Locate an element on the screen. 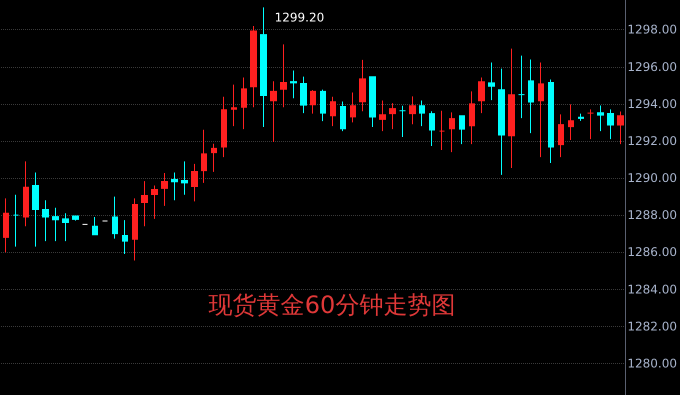  y-tick-label: 1292.00 is located at coordinates (652, 141).